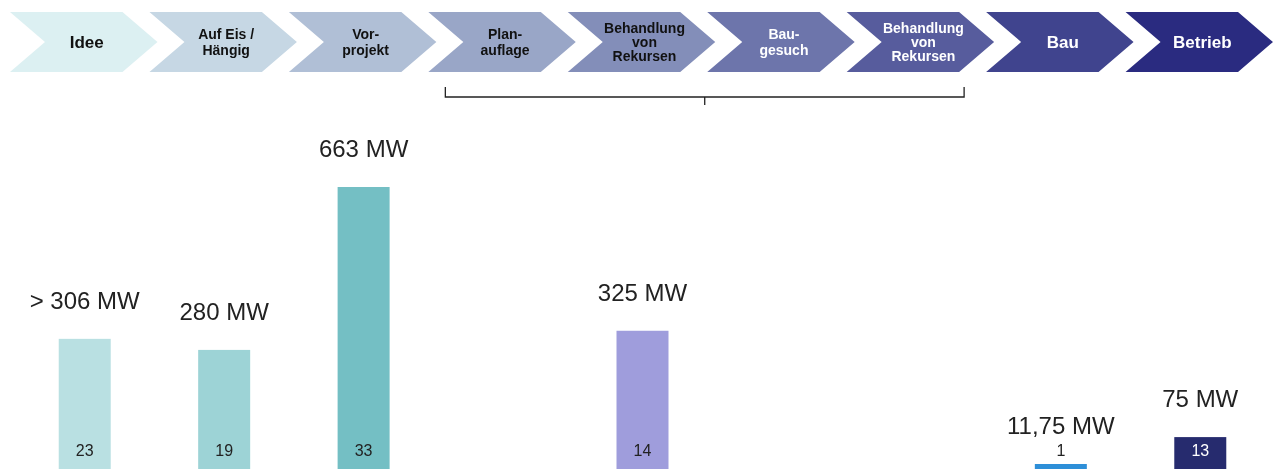 Image resolution: width=1275 pixels, height=471 pixels. What do you see at coordinates (1200, 450) in the screenshot?
I see `annotation: 13` at bounding box center [1200, 450].